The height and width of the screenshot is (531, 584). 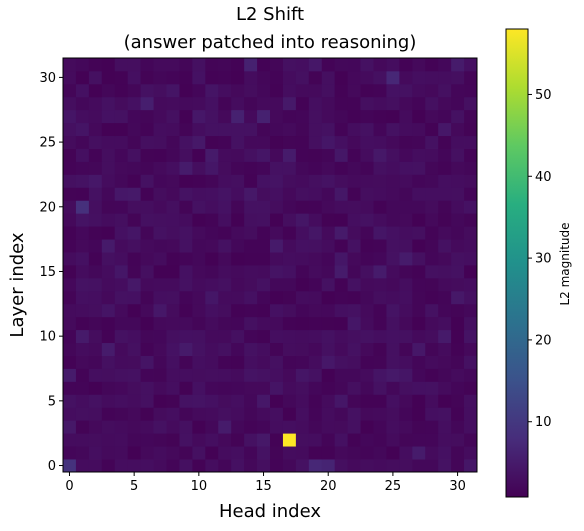 What do you see at coordinates (134, 486) in the screenshot?
I see `x-tick-label: 5` at bounding box center [134, 486].